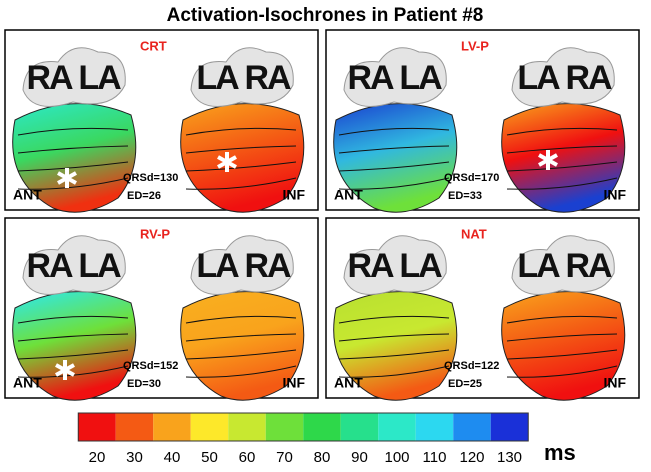  What do you see at coordinates (144, 196) in the screenshot?
I see `electrical-dispersion: ED=26` at bounding box center [144, 196].